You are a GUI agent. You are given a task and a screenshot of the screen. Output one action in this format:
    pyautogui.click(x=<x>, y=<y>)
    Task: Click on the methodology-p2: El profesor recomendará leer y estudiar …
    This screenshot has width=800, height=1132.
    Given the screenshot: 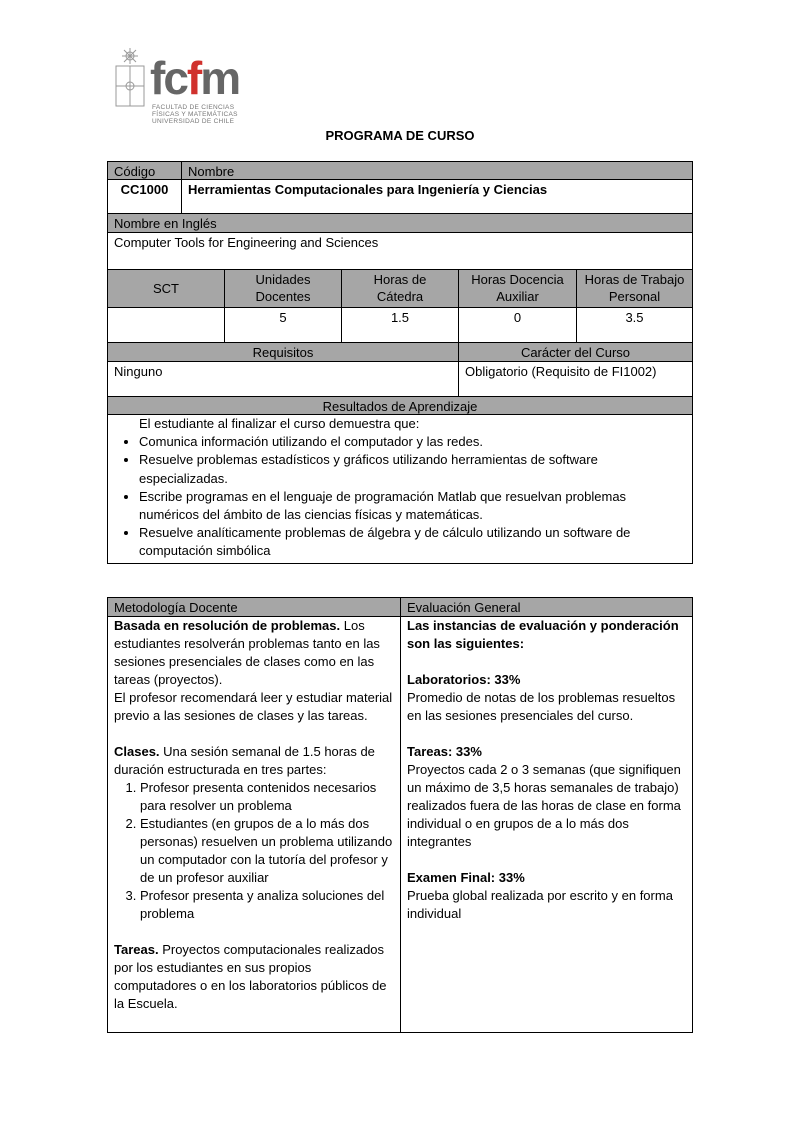 What is the action you would take?
    pyautogui.click(x=253, y=706)
    